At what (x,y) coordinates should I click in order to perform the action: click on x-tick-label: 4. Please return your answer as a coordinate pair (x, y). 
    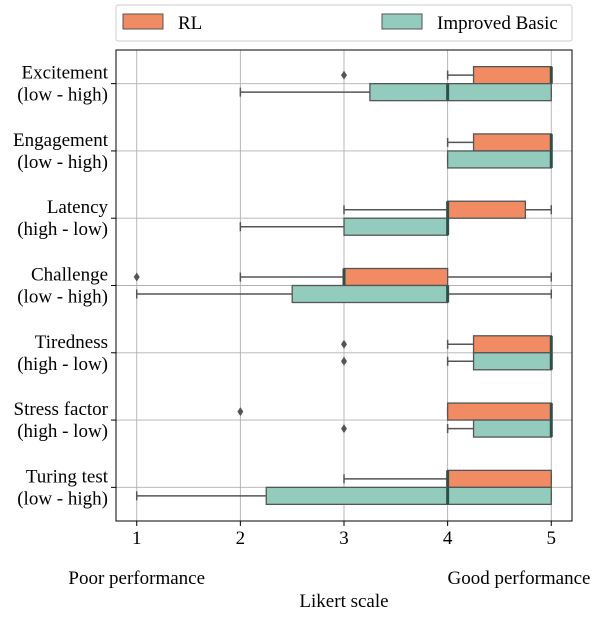
    Looking at the image, I should click on (448, 538).